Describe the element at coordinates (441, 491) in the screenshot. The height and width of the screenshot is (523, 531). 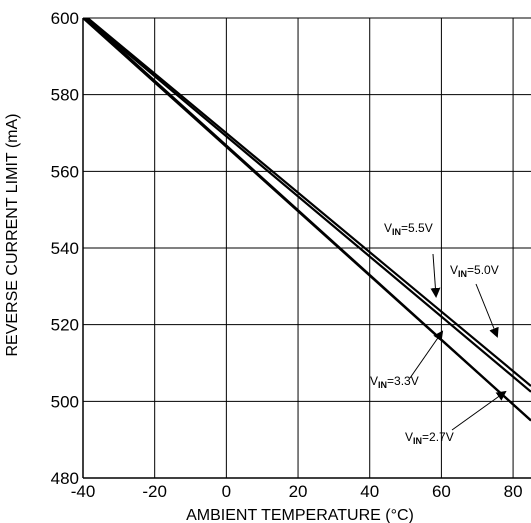
I see `x-tick-label: 60` at that location.